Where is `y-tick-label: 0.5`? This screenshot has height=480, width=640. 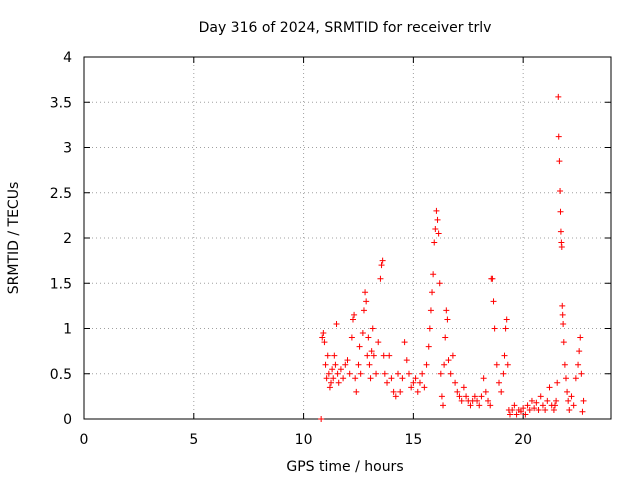
y-tick-label: 0.5 is located at coordinates (61, 375).